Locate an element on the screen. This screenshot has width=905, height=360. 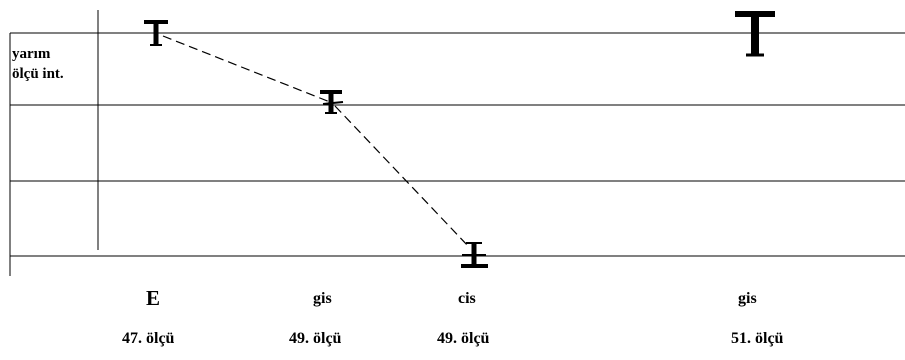
pitch-label-n3: cis is located at coordinates (467, 299).